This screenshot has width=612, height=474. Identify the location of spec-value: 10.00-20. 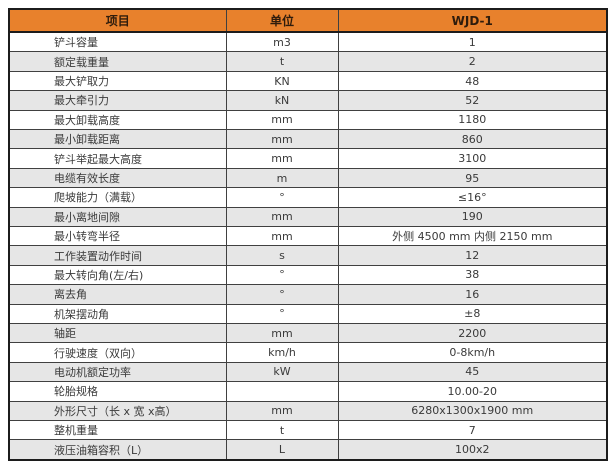
(472, 391).